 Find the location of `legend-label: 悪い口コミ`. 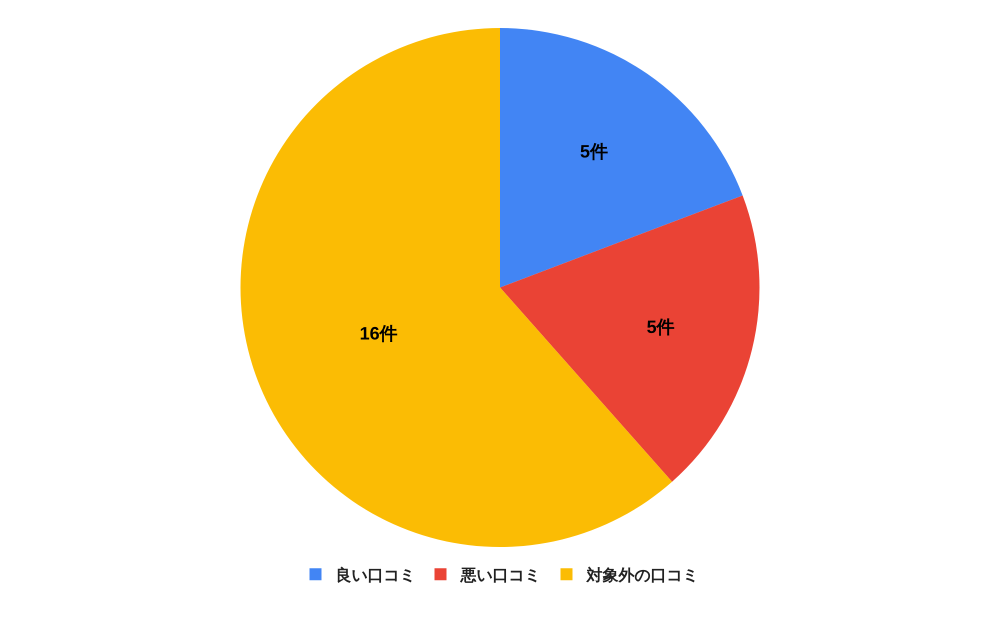

legend-label: 悪い口コミ is located at coordinates (500, 576).